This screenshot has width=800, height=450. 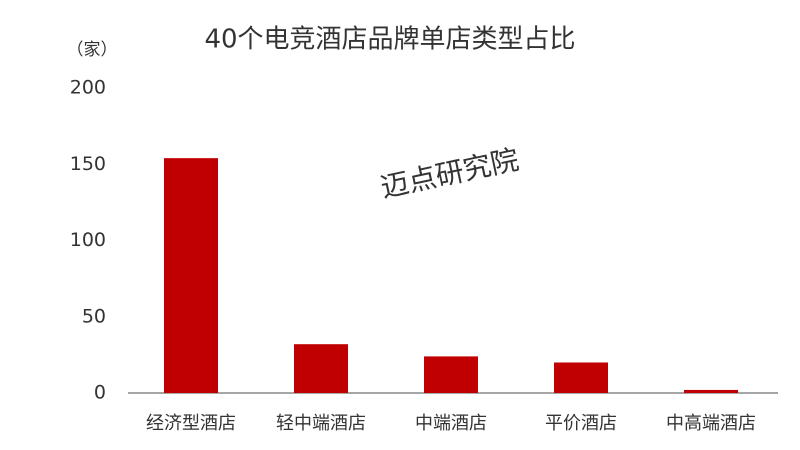 I want to click on y-tick-label: 0, so click(x=100, y=393).